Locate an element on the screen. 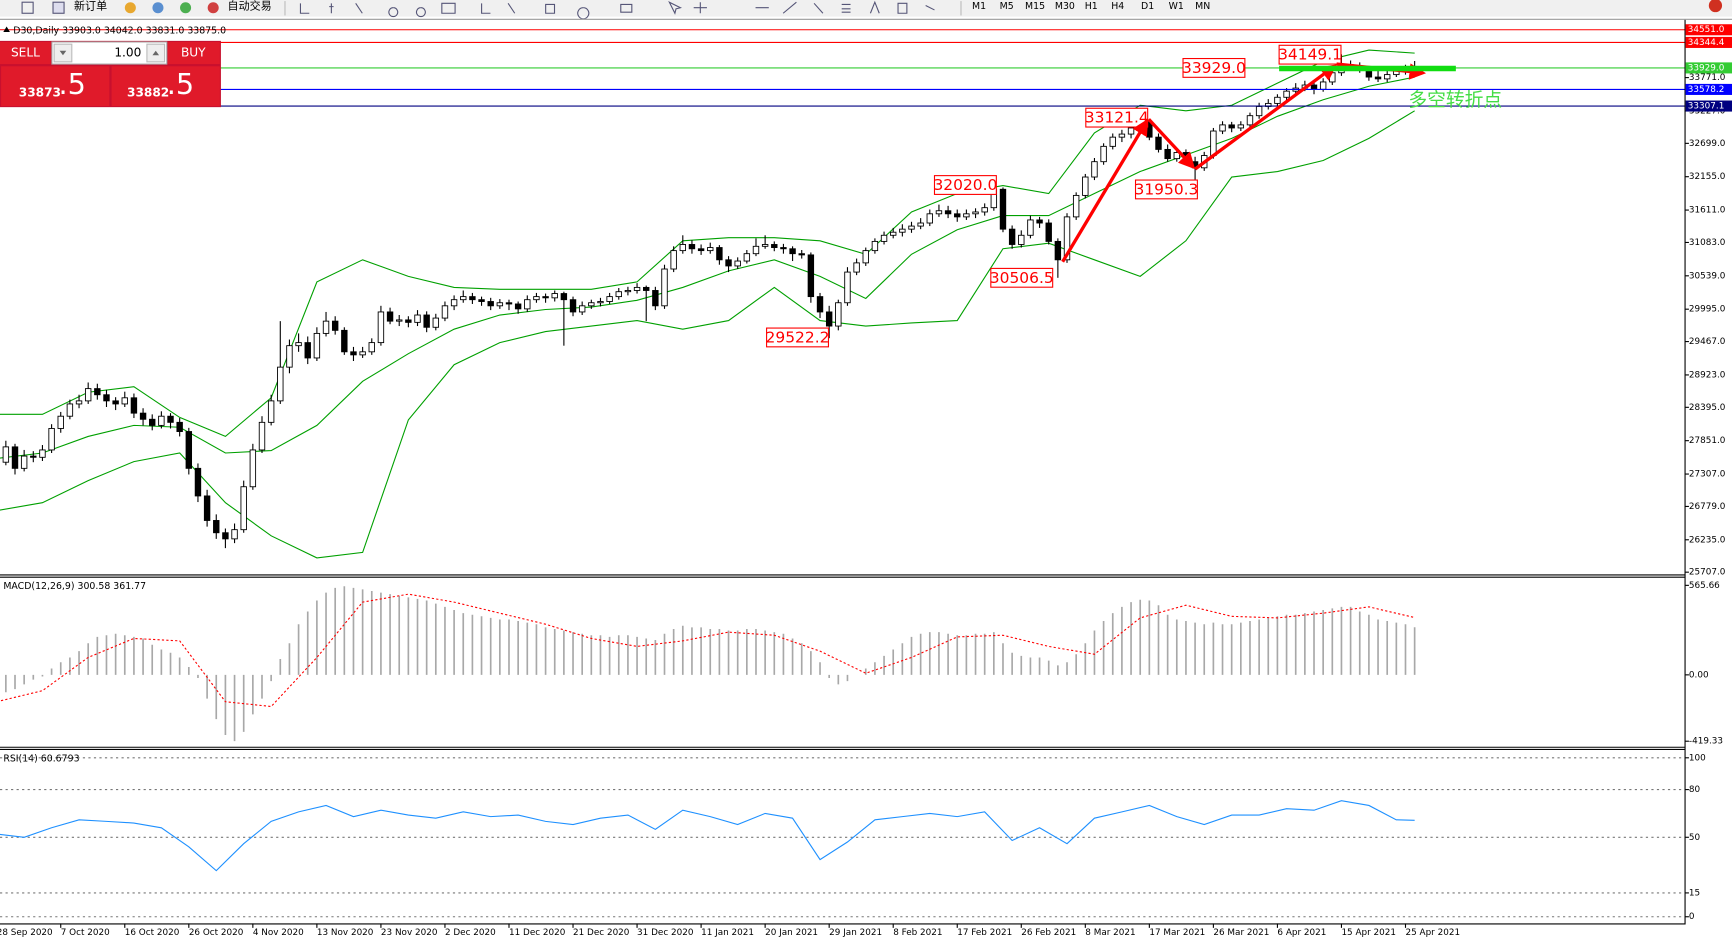  x-tick-label: 16 Oct 2020 is located at coordinates (152, 933).